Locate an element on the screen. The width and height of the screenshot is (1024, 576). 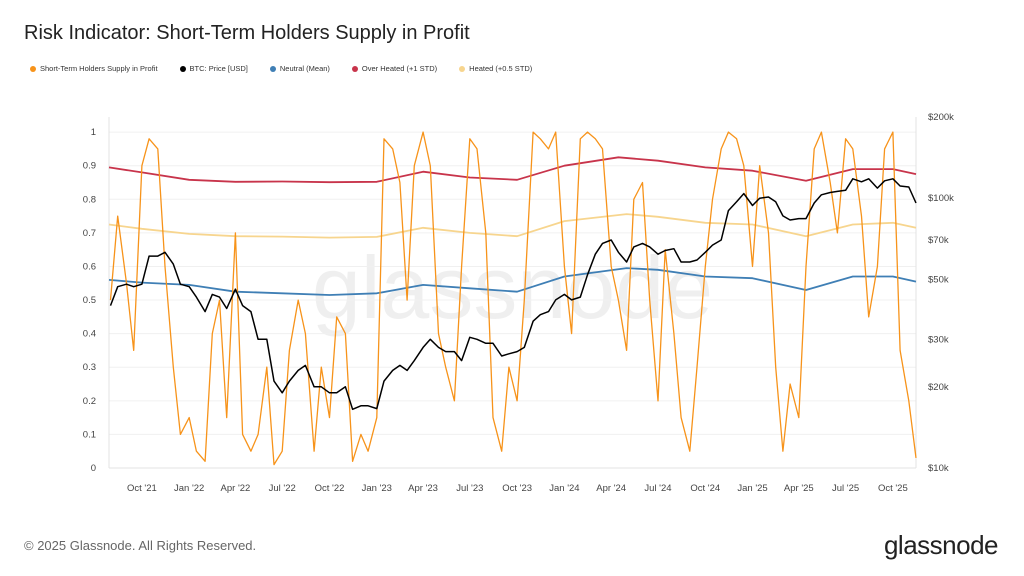
y-left-tick-label: 0.6 is located at coordinates (89, 266).